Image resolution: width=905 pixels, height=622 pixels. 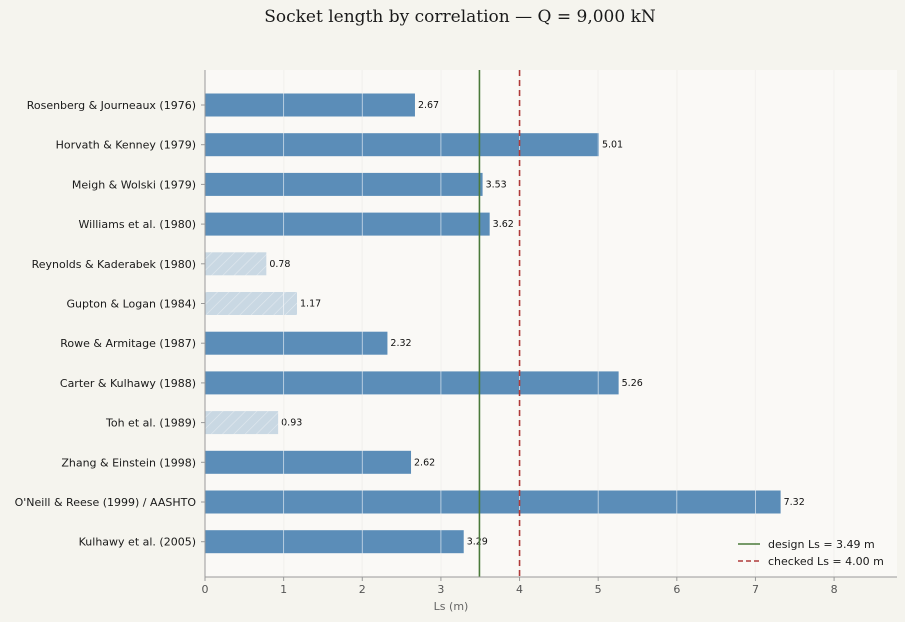 What do you see at coordinates (128, 383) in the screenshot?
I see `y-category-label: Carter & Kulhawy (1988)` at bounding box center [128, 383].